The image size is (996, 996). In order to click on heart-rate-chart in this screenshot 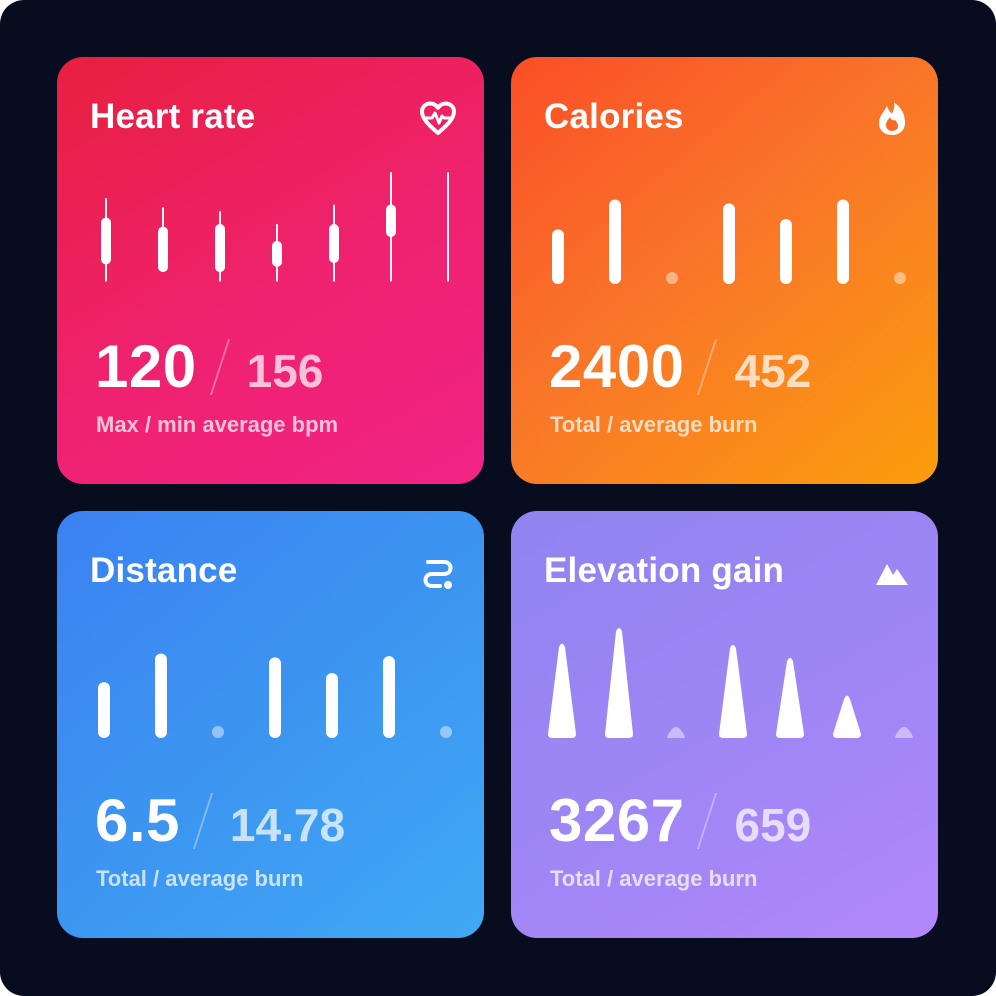, I will do `click(271, 237)`.